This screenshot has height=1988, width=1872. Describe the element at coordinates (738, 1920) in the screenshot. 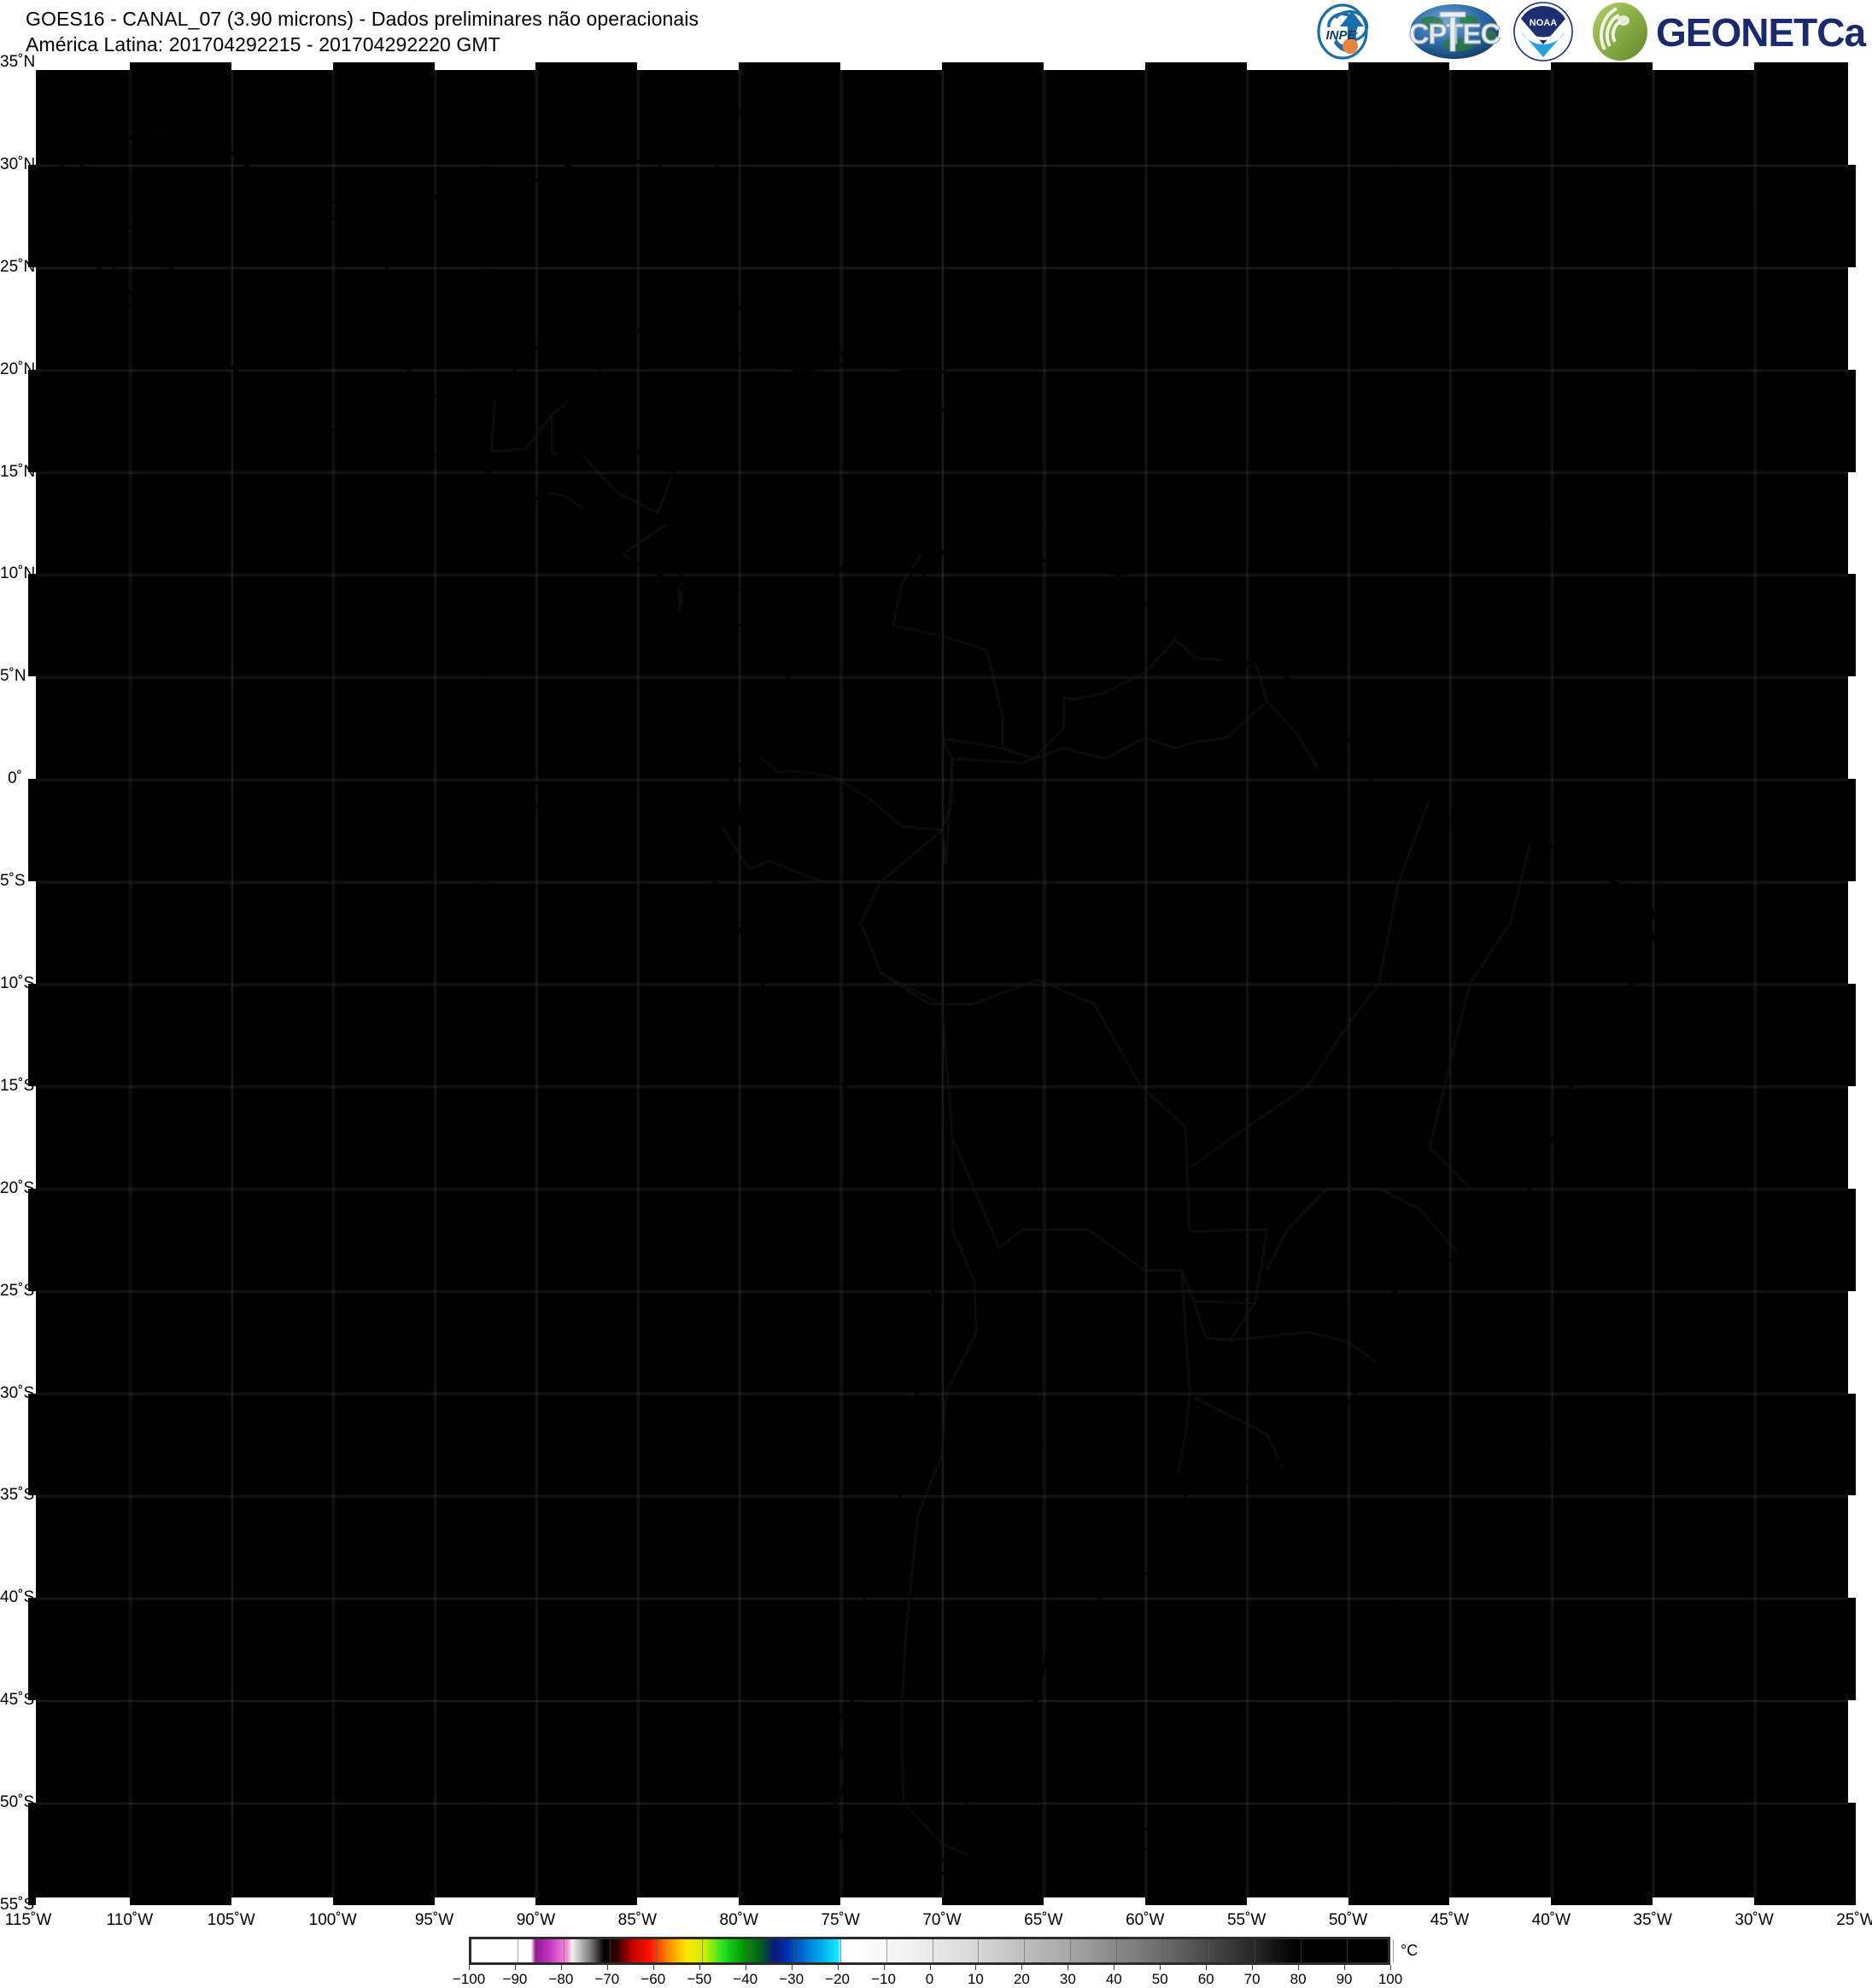

I see `lon-tick-label: 80˚W` at that location.